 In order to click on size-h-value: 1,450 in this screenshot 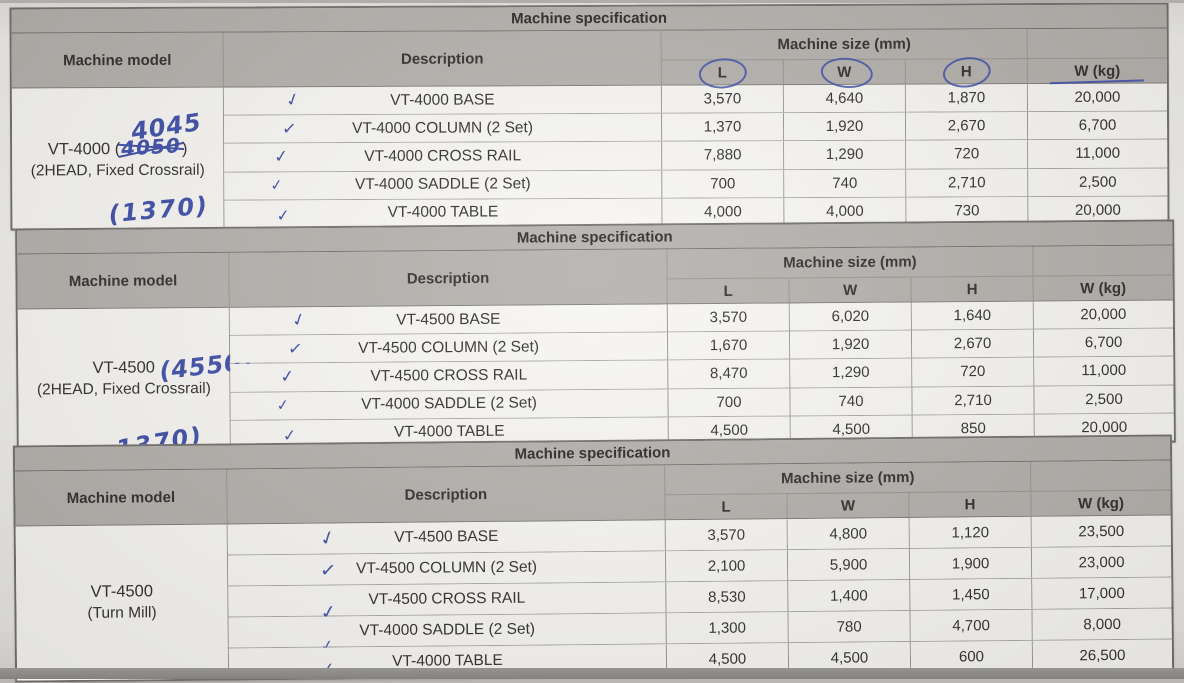, I will do `click(971, 594)`.